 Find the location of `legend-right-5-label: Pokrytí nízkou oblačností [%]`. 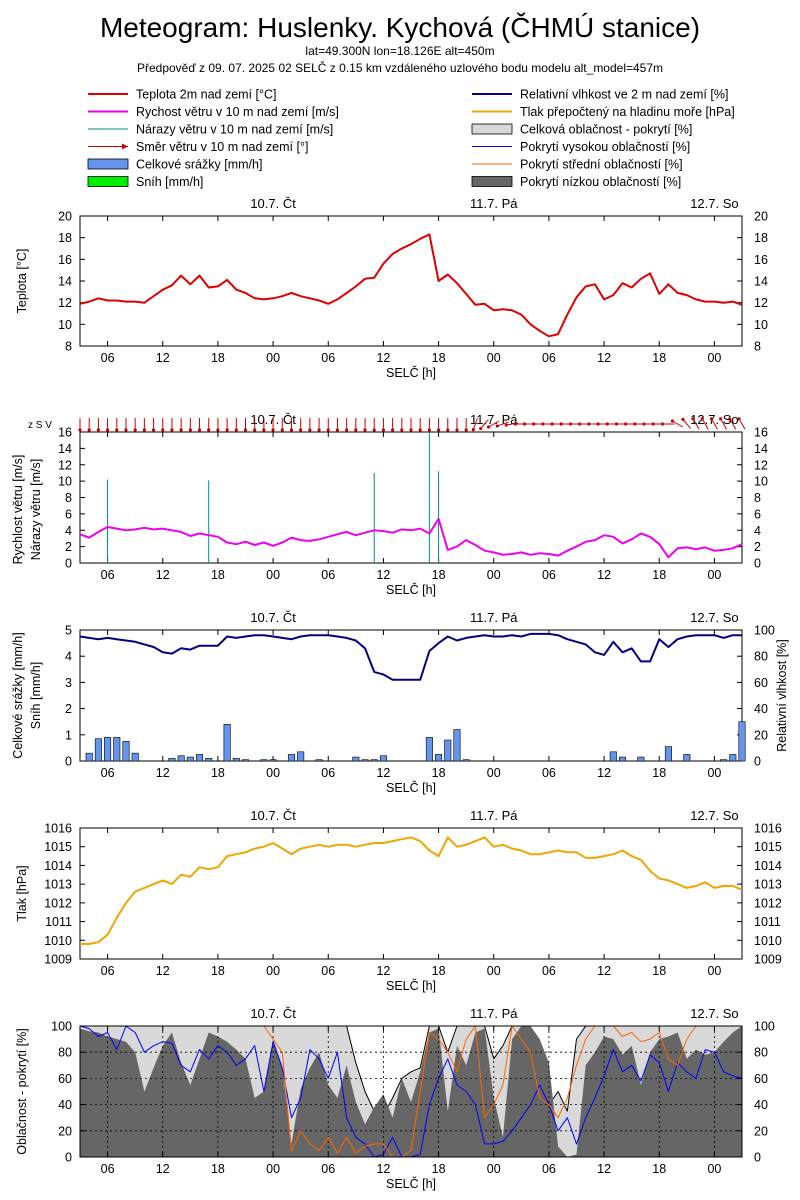

legend-right-5-label: Pokrytí nízkou oblačností [%] is located at coordinates (600, 182).